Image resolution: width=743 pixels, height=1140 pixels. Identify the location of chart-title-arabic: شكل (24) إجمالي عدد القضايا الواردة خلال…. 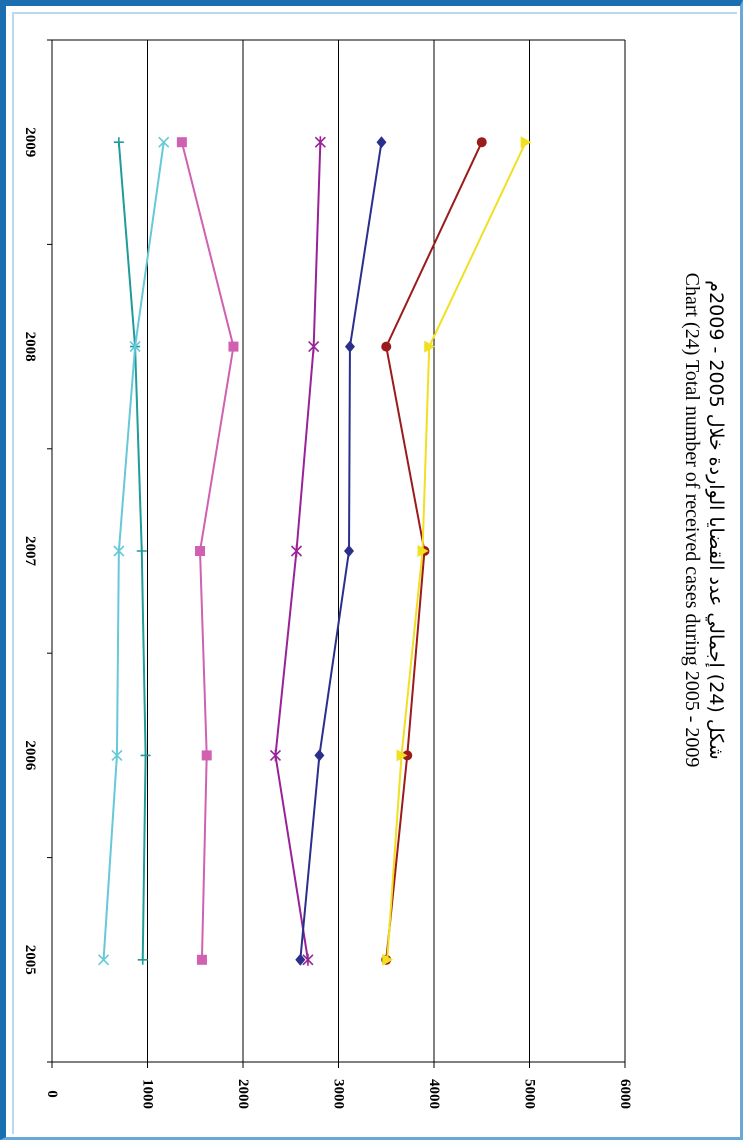
(716, 520).